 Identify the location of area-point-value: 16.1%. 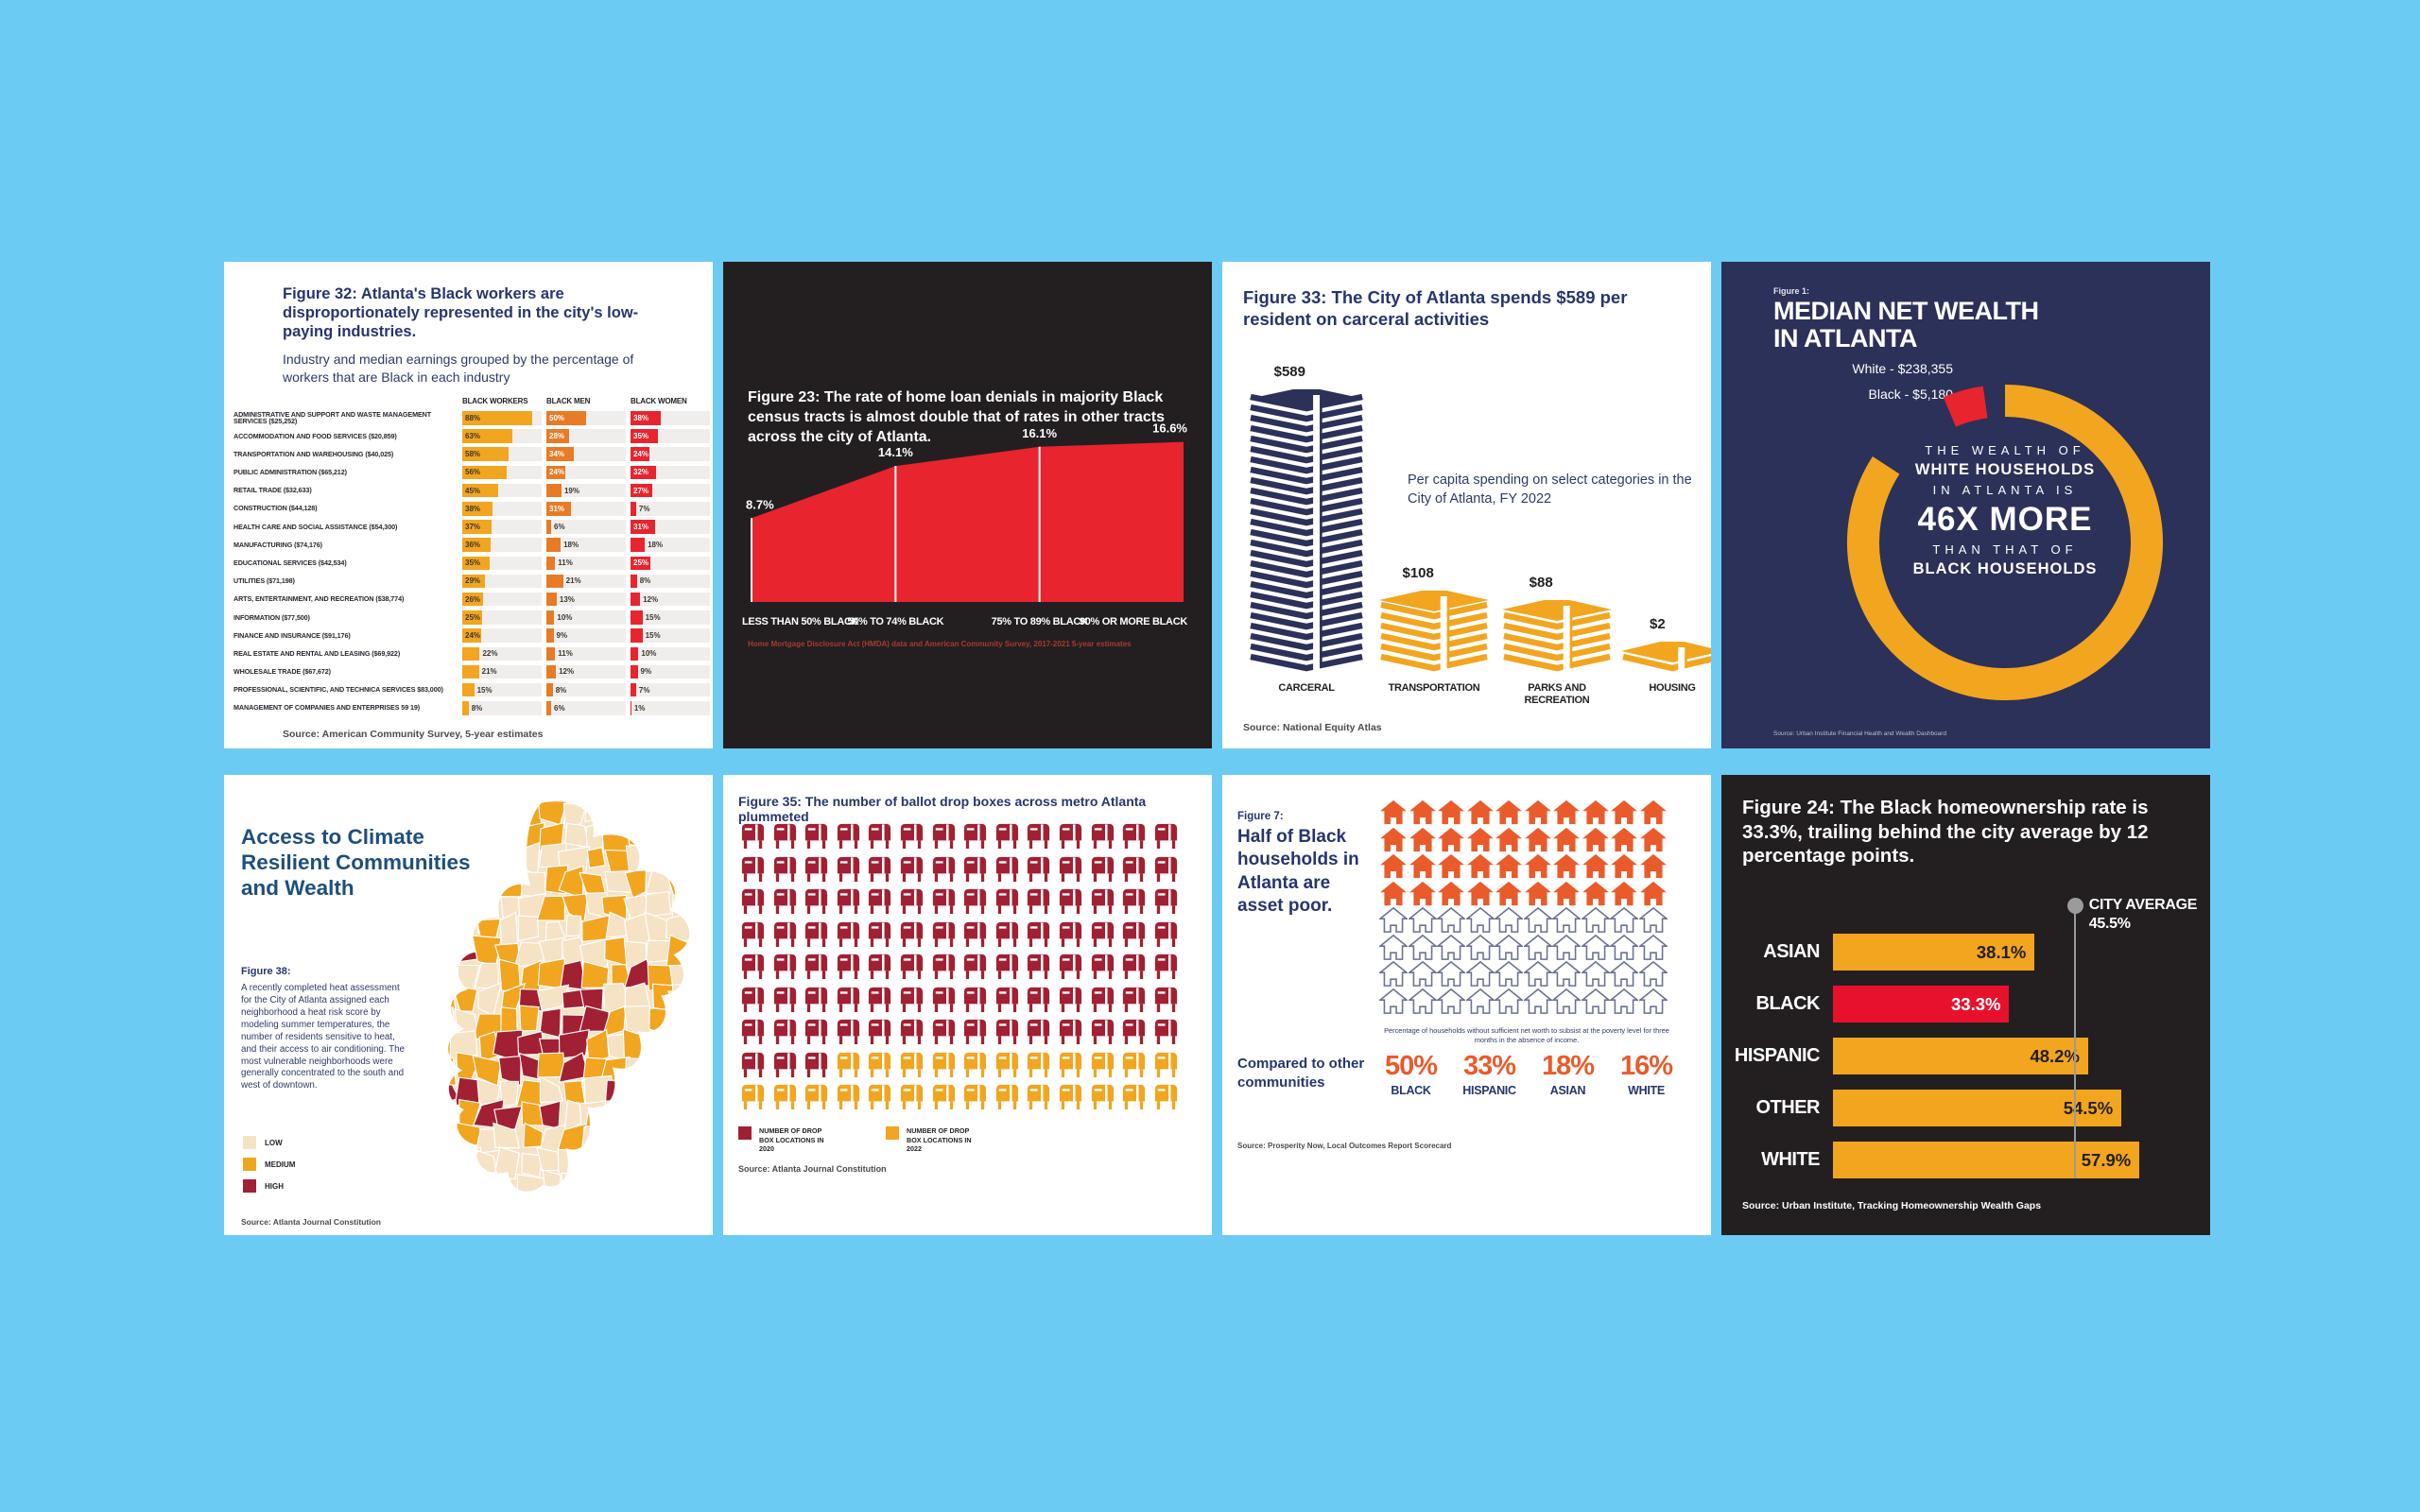
(1039, 433).